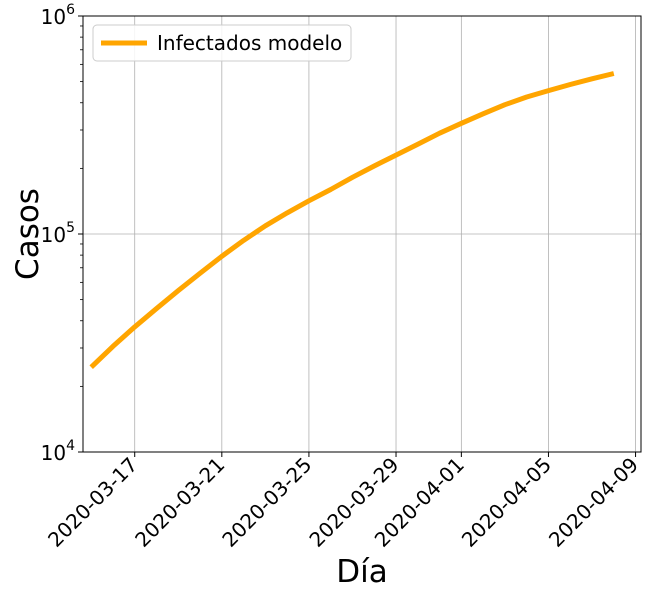 The width and height of the screenshot is (651, 594). What do you see at coordinates (179, 502) in the screenshot?
I see `x-tick-label: 2020-03-21` at bounding box center [179, 502].